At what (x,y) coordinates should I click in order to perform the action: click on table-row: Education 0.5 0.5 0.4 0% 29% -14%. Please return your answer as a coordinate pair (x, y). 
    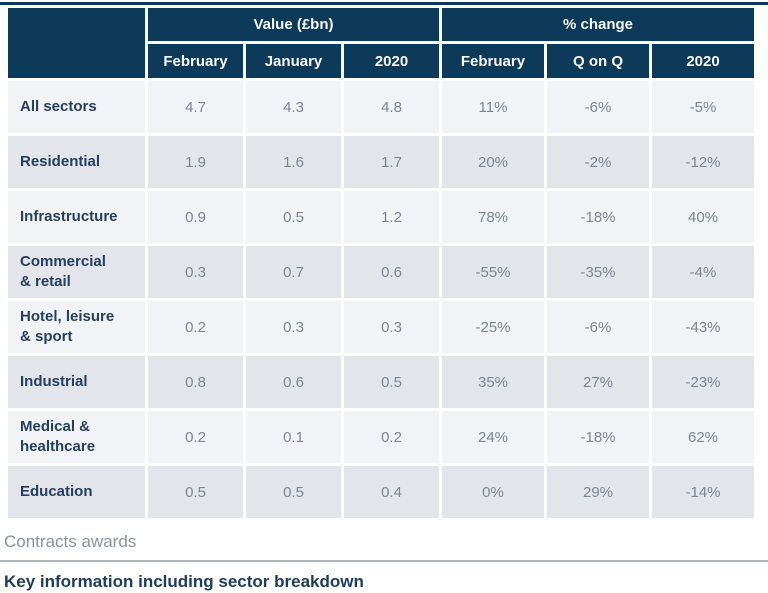
    Looking at the image, I should click on (381, 492).